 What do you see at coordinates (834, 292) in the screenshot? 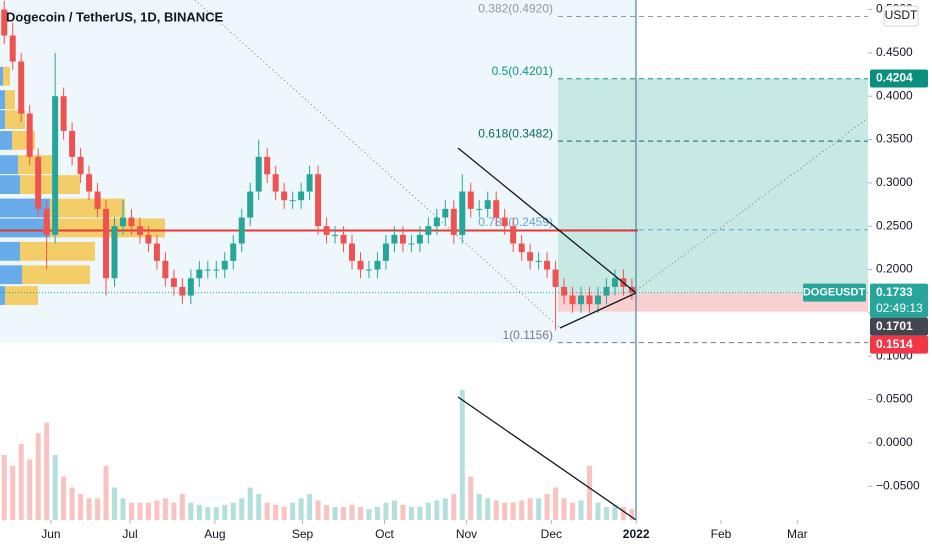
I see `symbol-tag-box` at bounding box center [834, 292].